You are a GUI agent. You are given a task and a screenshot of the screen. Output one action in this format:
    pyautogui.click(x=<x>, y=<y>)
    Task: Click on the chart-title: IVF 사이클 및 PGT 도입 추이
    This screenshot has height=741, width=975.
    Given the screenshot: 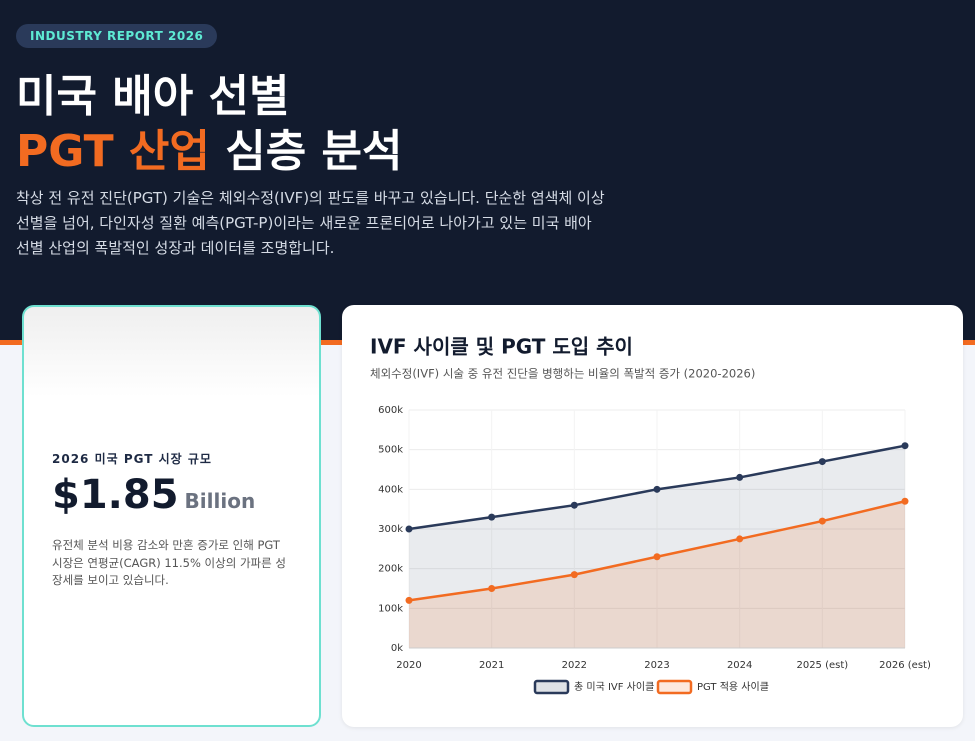 What is the action you would take?
    pyautogui.click(x=501, y=347)
    